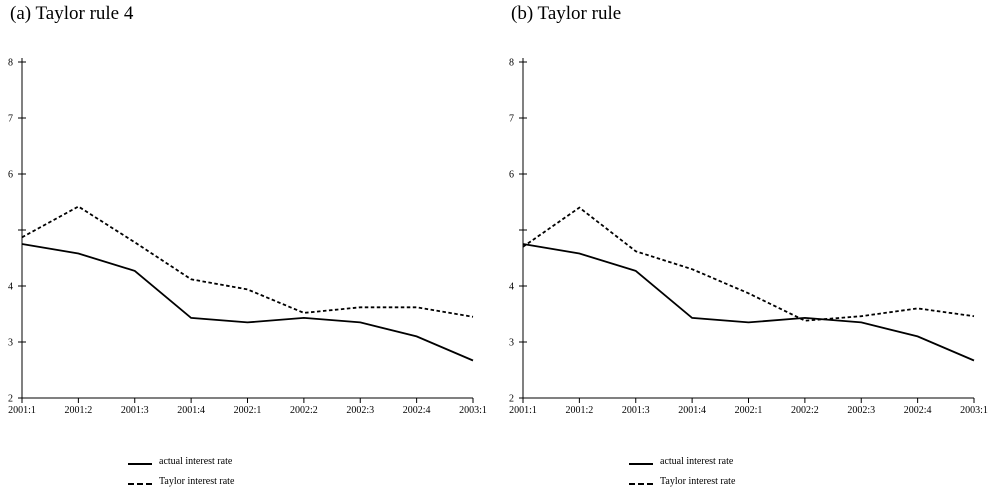 The width and height of the screenshot is (1003, 499). Describe the element at coordinates (72, 13) in the screenshot. I see `chart-title: (a) Taylor rule 4` at that location.